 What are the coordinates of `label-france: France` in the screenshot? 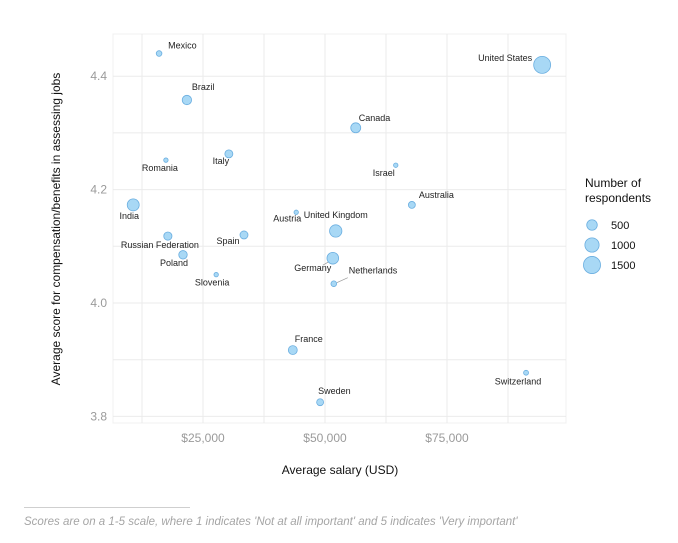 It's located at (309, 339).